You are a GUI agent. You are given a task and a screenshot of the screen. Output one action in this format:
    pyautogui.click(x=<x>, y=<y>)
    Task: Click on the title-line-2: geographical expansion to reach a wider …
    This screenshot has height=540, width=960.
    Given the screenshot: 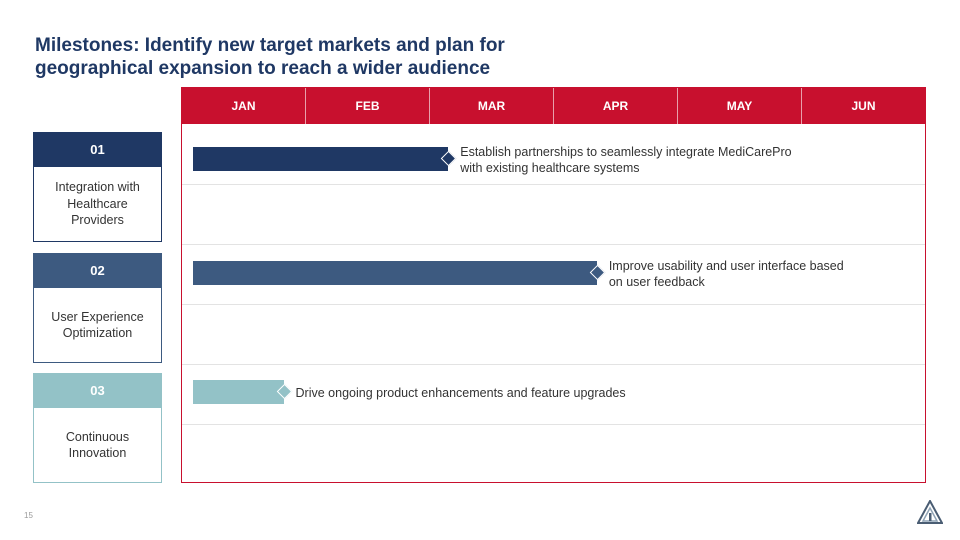 What is the action you would take?
    pyautogui.click(x=263, y=68)
    